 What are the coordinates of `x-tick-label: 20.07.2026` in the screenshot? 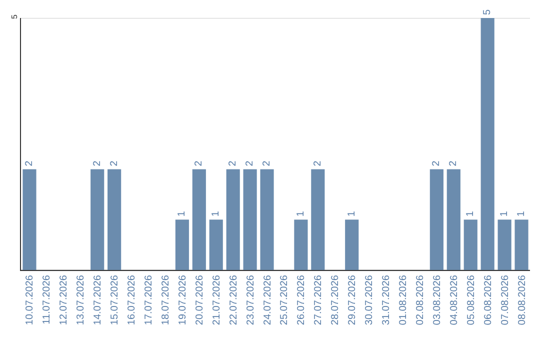 It's located at (200, 300).